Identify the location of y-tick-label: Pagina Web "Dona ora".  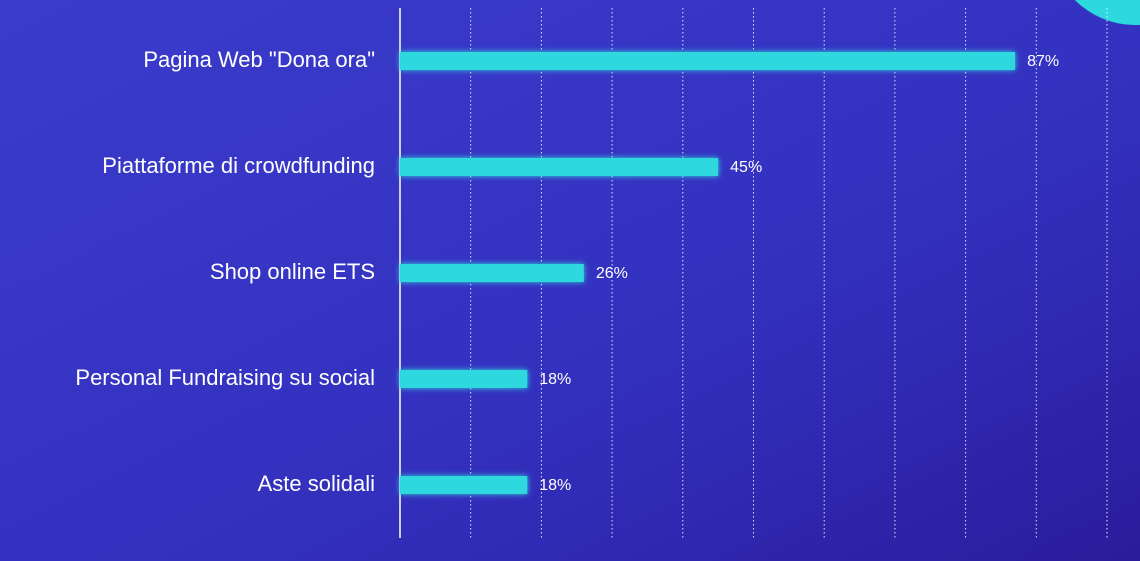
(259, 59).